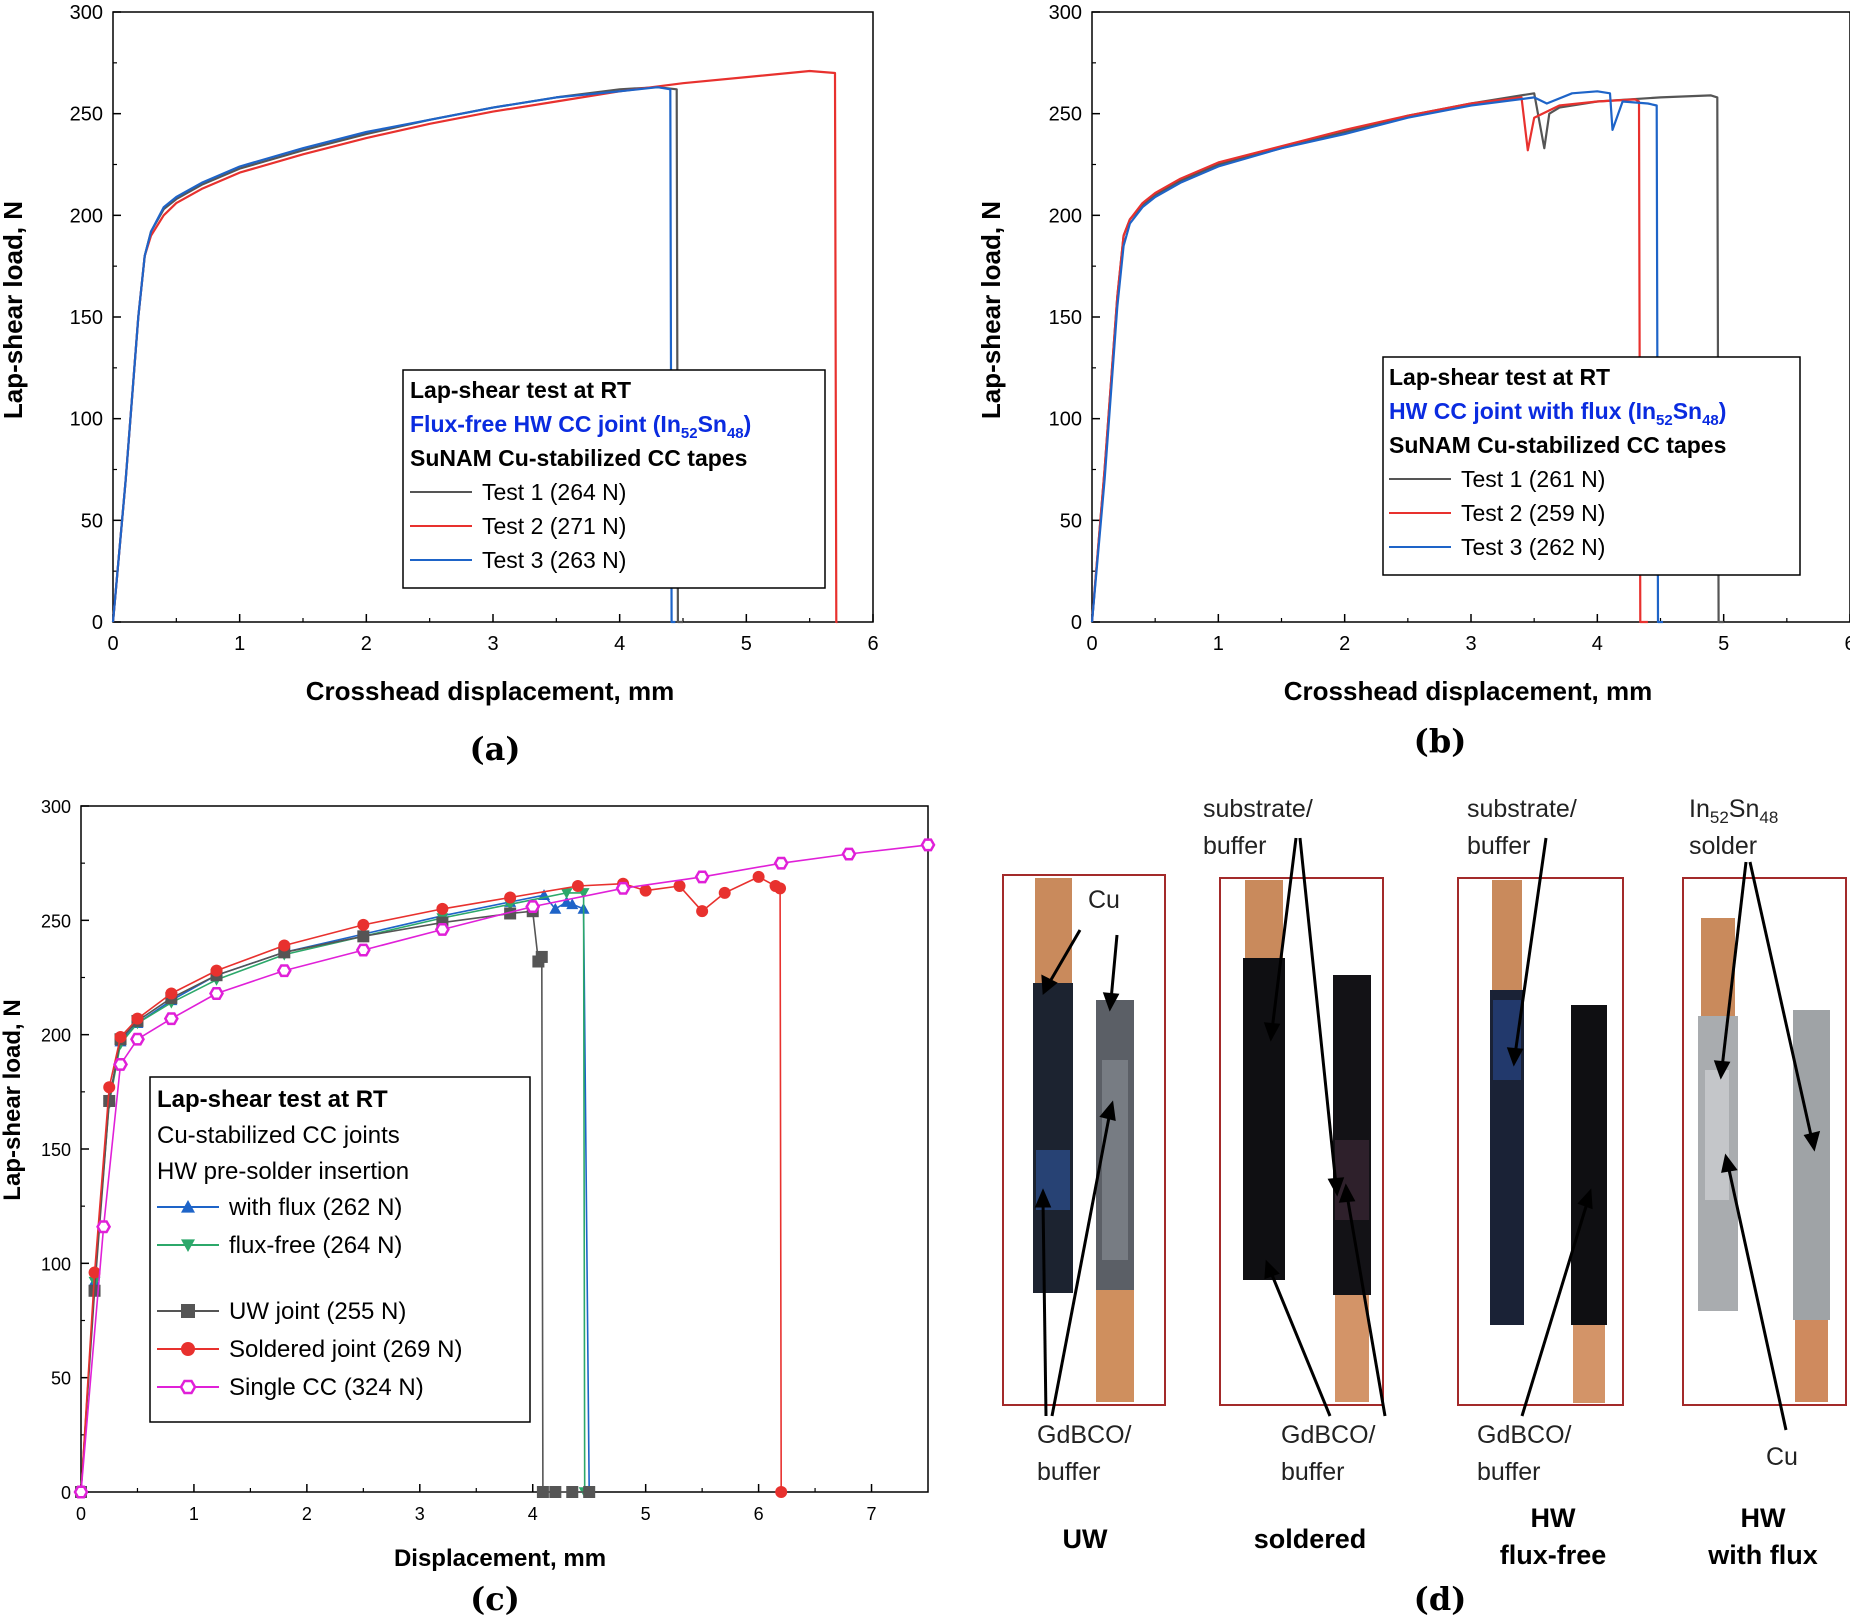  What do you see at coordinates (86, 13) in the screenshot?
I see `chart-a-ytick-label: 300` at bounding box center [86, 13].